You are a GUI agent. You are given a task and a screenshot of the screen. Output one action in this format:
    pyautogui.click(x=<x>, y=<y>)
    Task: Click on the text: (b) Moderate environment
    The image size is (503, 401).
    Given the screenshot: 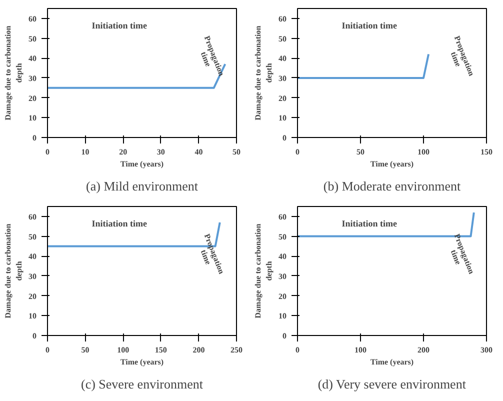 What is the action you would take?
    pyautogui.click(x=392, y=186)
    